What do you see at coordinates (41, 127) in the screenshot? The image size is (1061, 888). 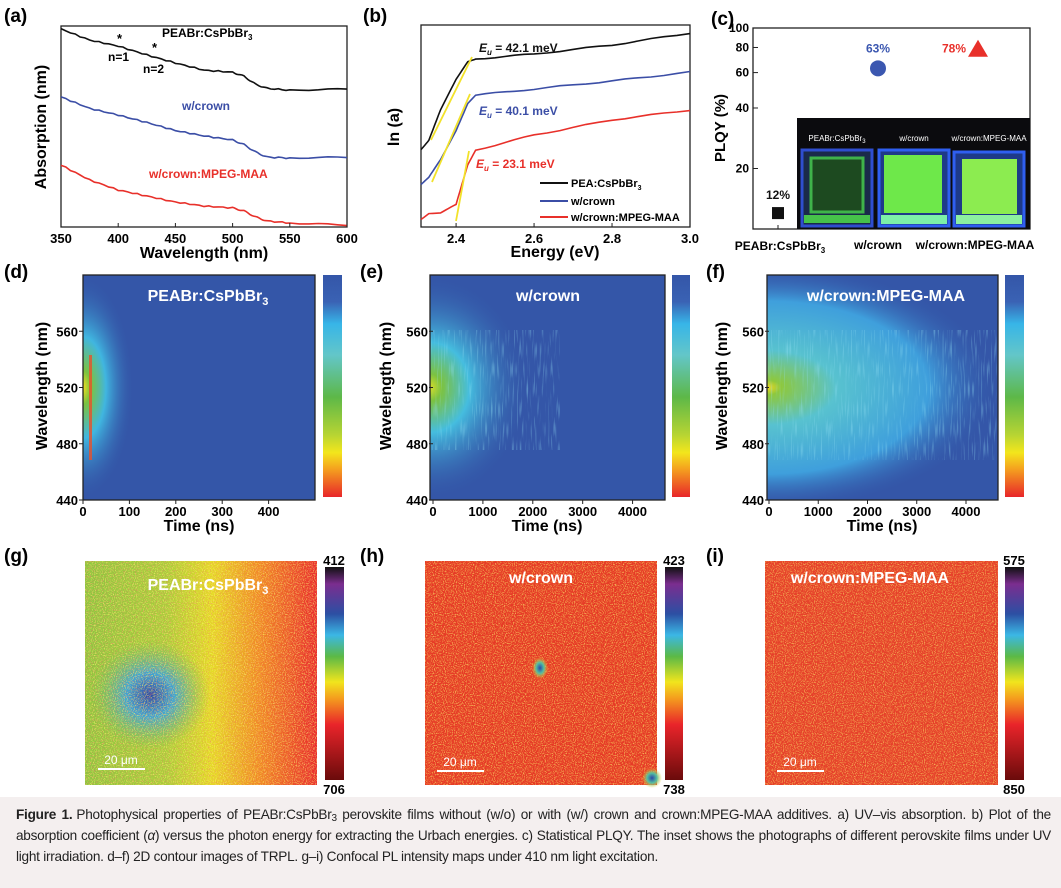 I see `y-axis-label: Absorption (nm)` at bounding box center [41, 127].